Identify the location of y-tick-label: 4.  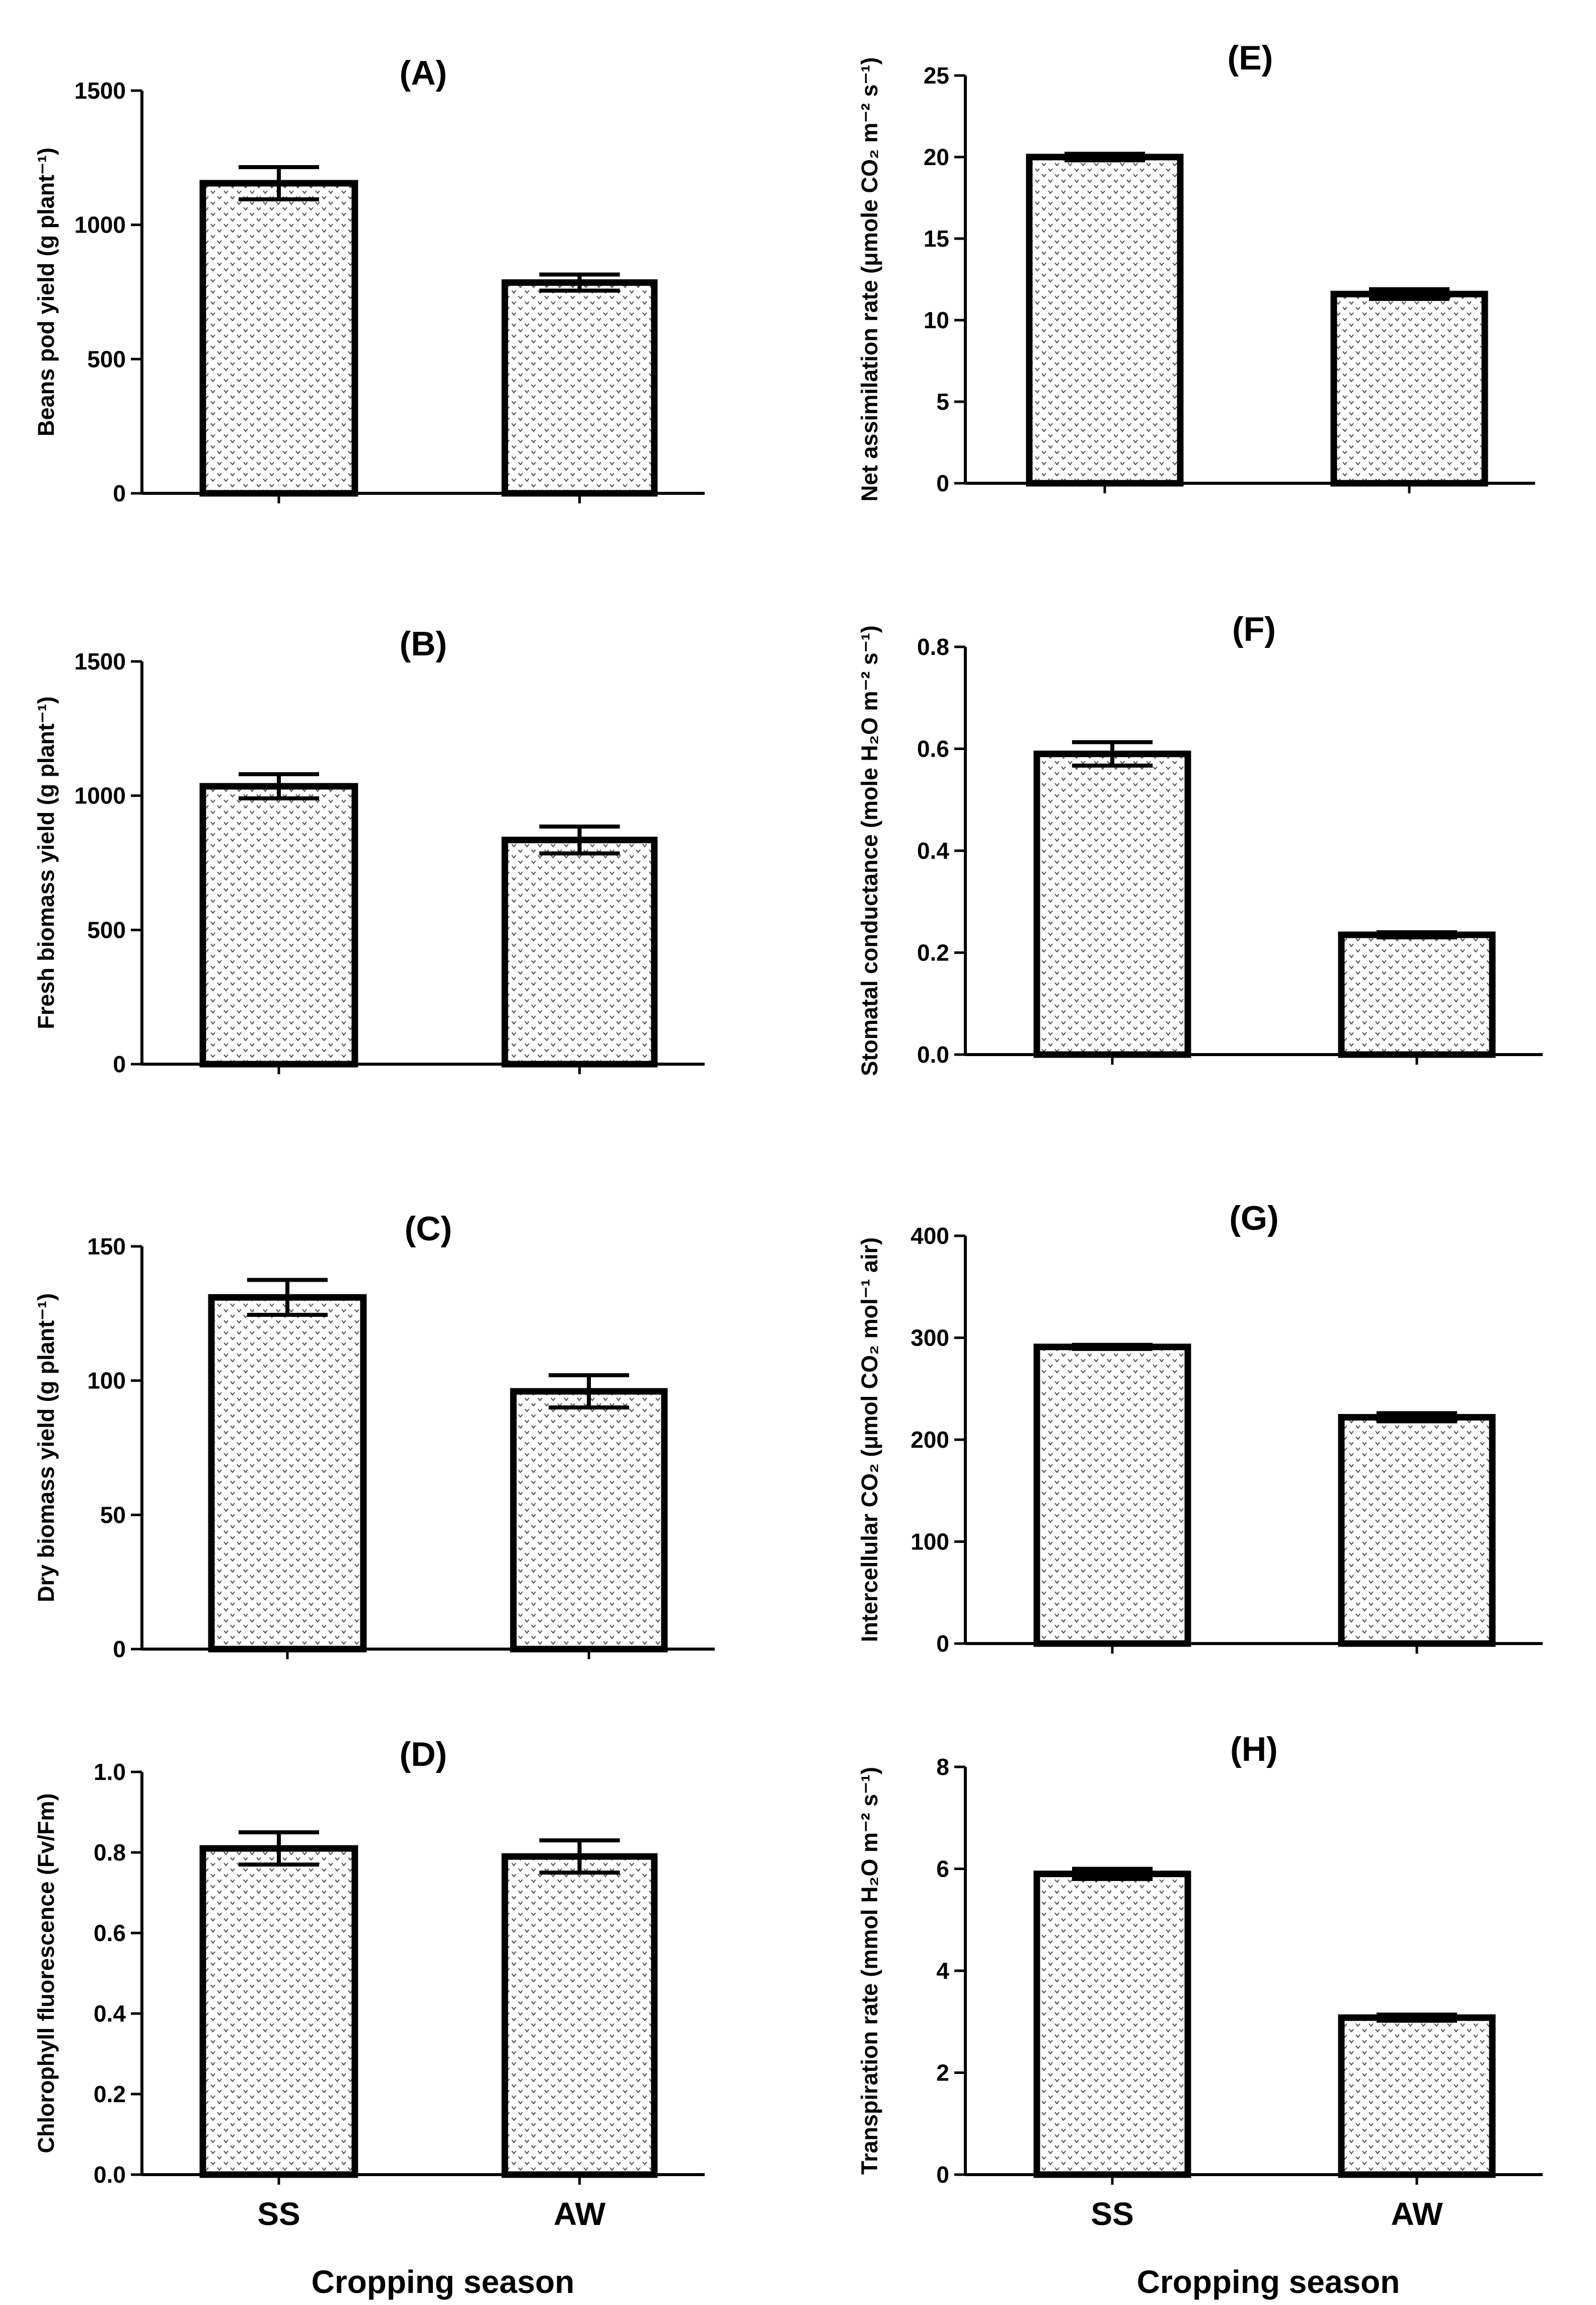
(943, 1971).